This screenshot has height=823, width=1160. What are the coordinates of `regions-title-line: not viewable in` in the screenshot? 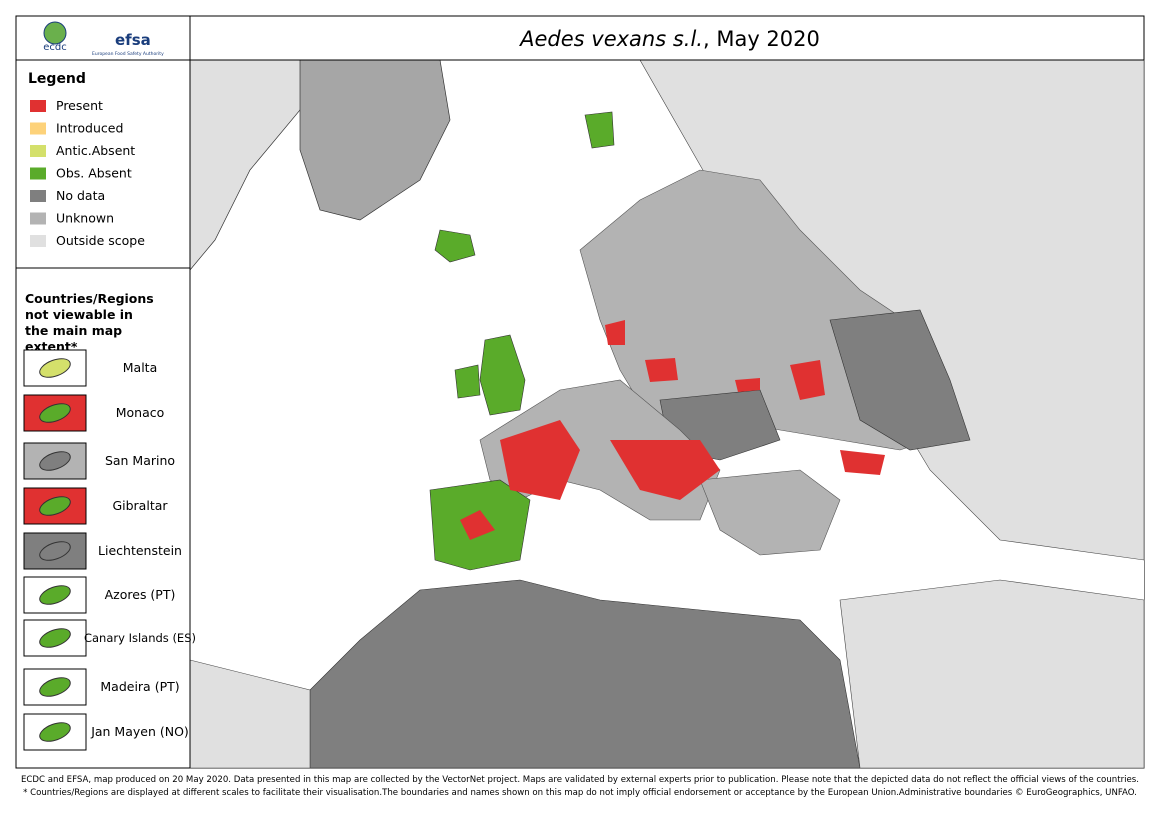 It's located at (79, 314).